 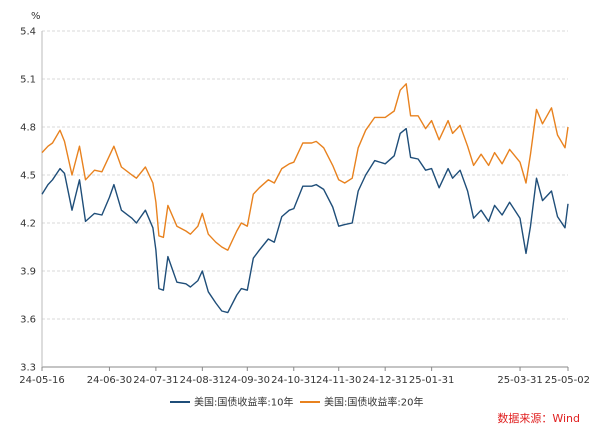 What do you see at coordinates (28, 128) in the screenshot?
I see `y-tick-label: 4.8` at bounding box center [28, 128].